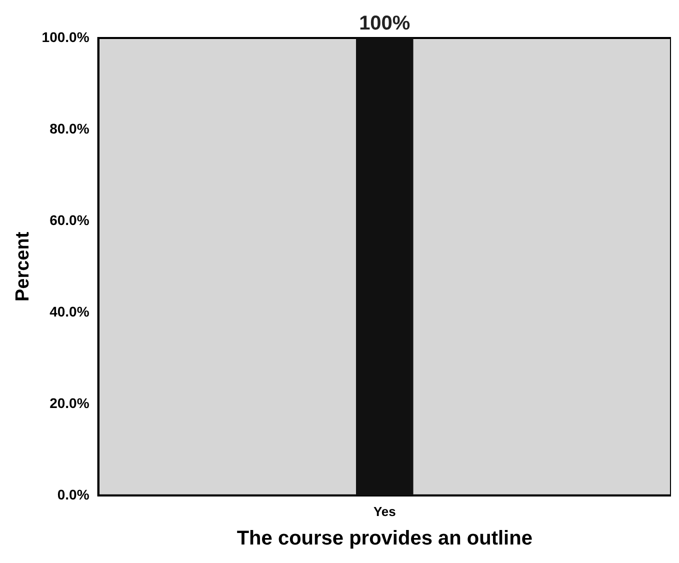 The width and height of the screenshot is (679, 563). What do you see at coordinates (73, 494) in the screenshot?
I see `y-tick-label: 0.0%` at bounding box center [73, 494].